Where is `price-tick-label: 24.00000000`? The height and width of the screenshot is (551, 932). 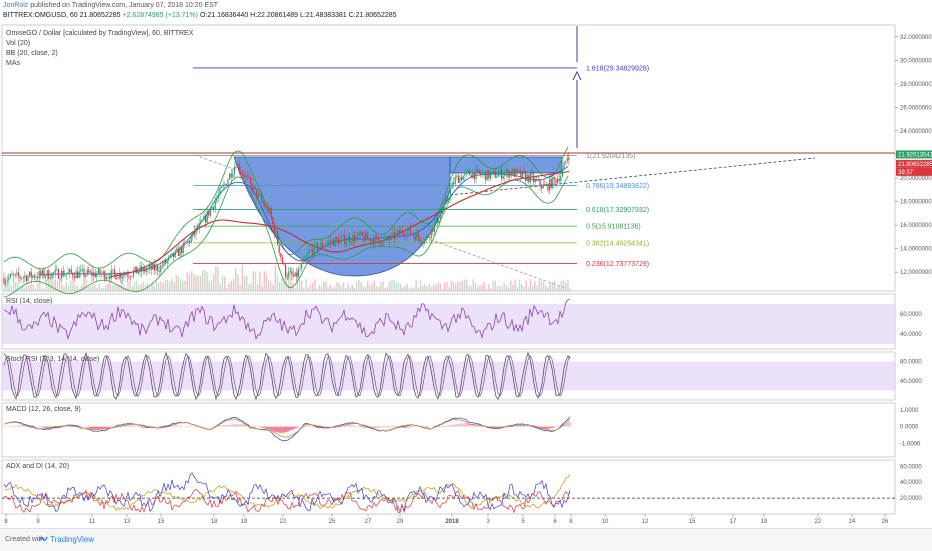 price-tick-label: 24.00000000 is located at coordinates (916, 132).